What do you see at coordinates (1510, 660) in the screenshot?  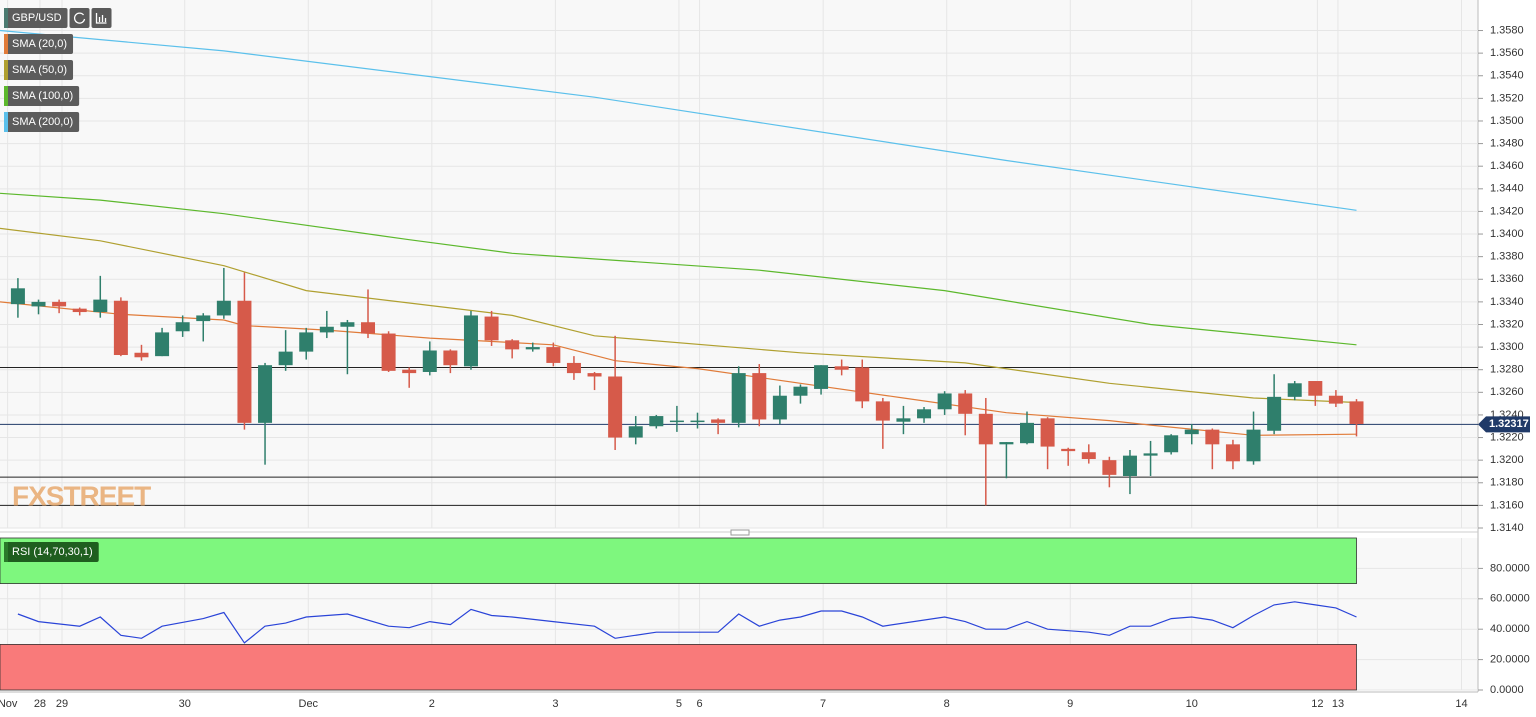 I see `y-tick-label: 20.0000` at bounding box center [1510, 660].